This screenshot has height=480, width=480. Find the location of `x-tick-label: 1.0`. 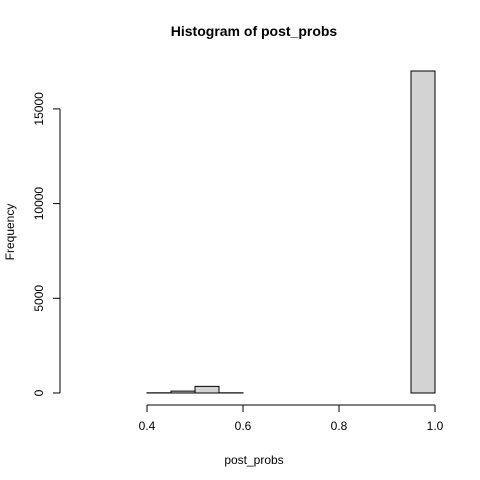

x-tick-label: 1.0 is located at coordinates (435, 426).